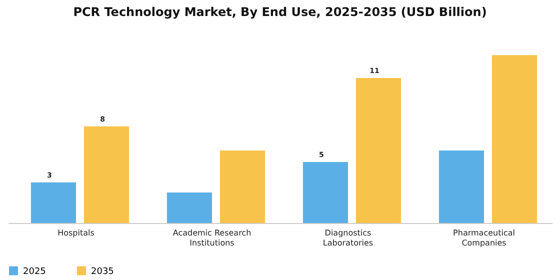  I want to click on x-tick-label: Pharmaceutical Companies, so click(484, 238).